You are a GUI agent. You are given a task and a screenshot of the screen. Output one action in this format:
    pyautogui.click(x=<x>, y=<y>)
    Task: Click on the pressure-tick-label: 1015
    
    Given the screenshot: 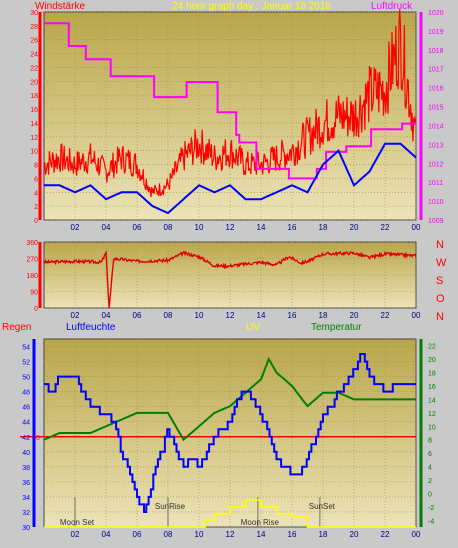 What is the action you would take?
    pyautogui.click(x=436, y=108)
    